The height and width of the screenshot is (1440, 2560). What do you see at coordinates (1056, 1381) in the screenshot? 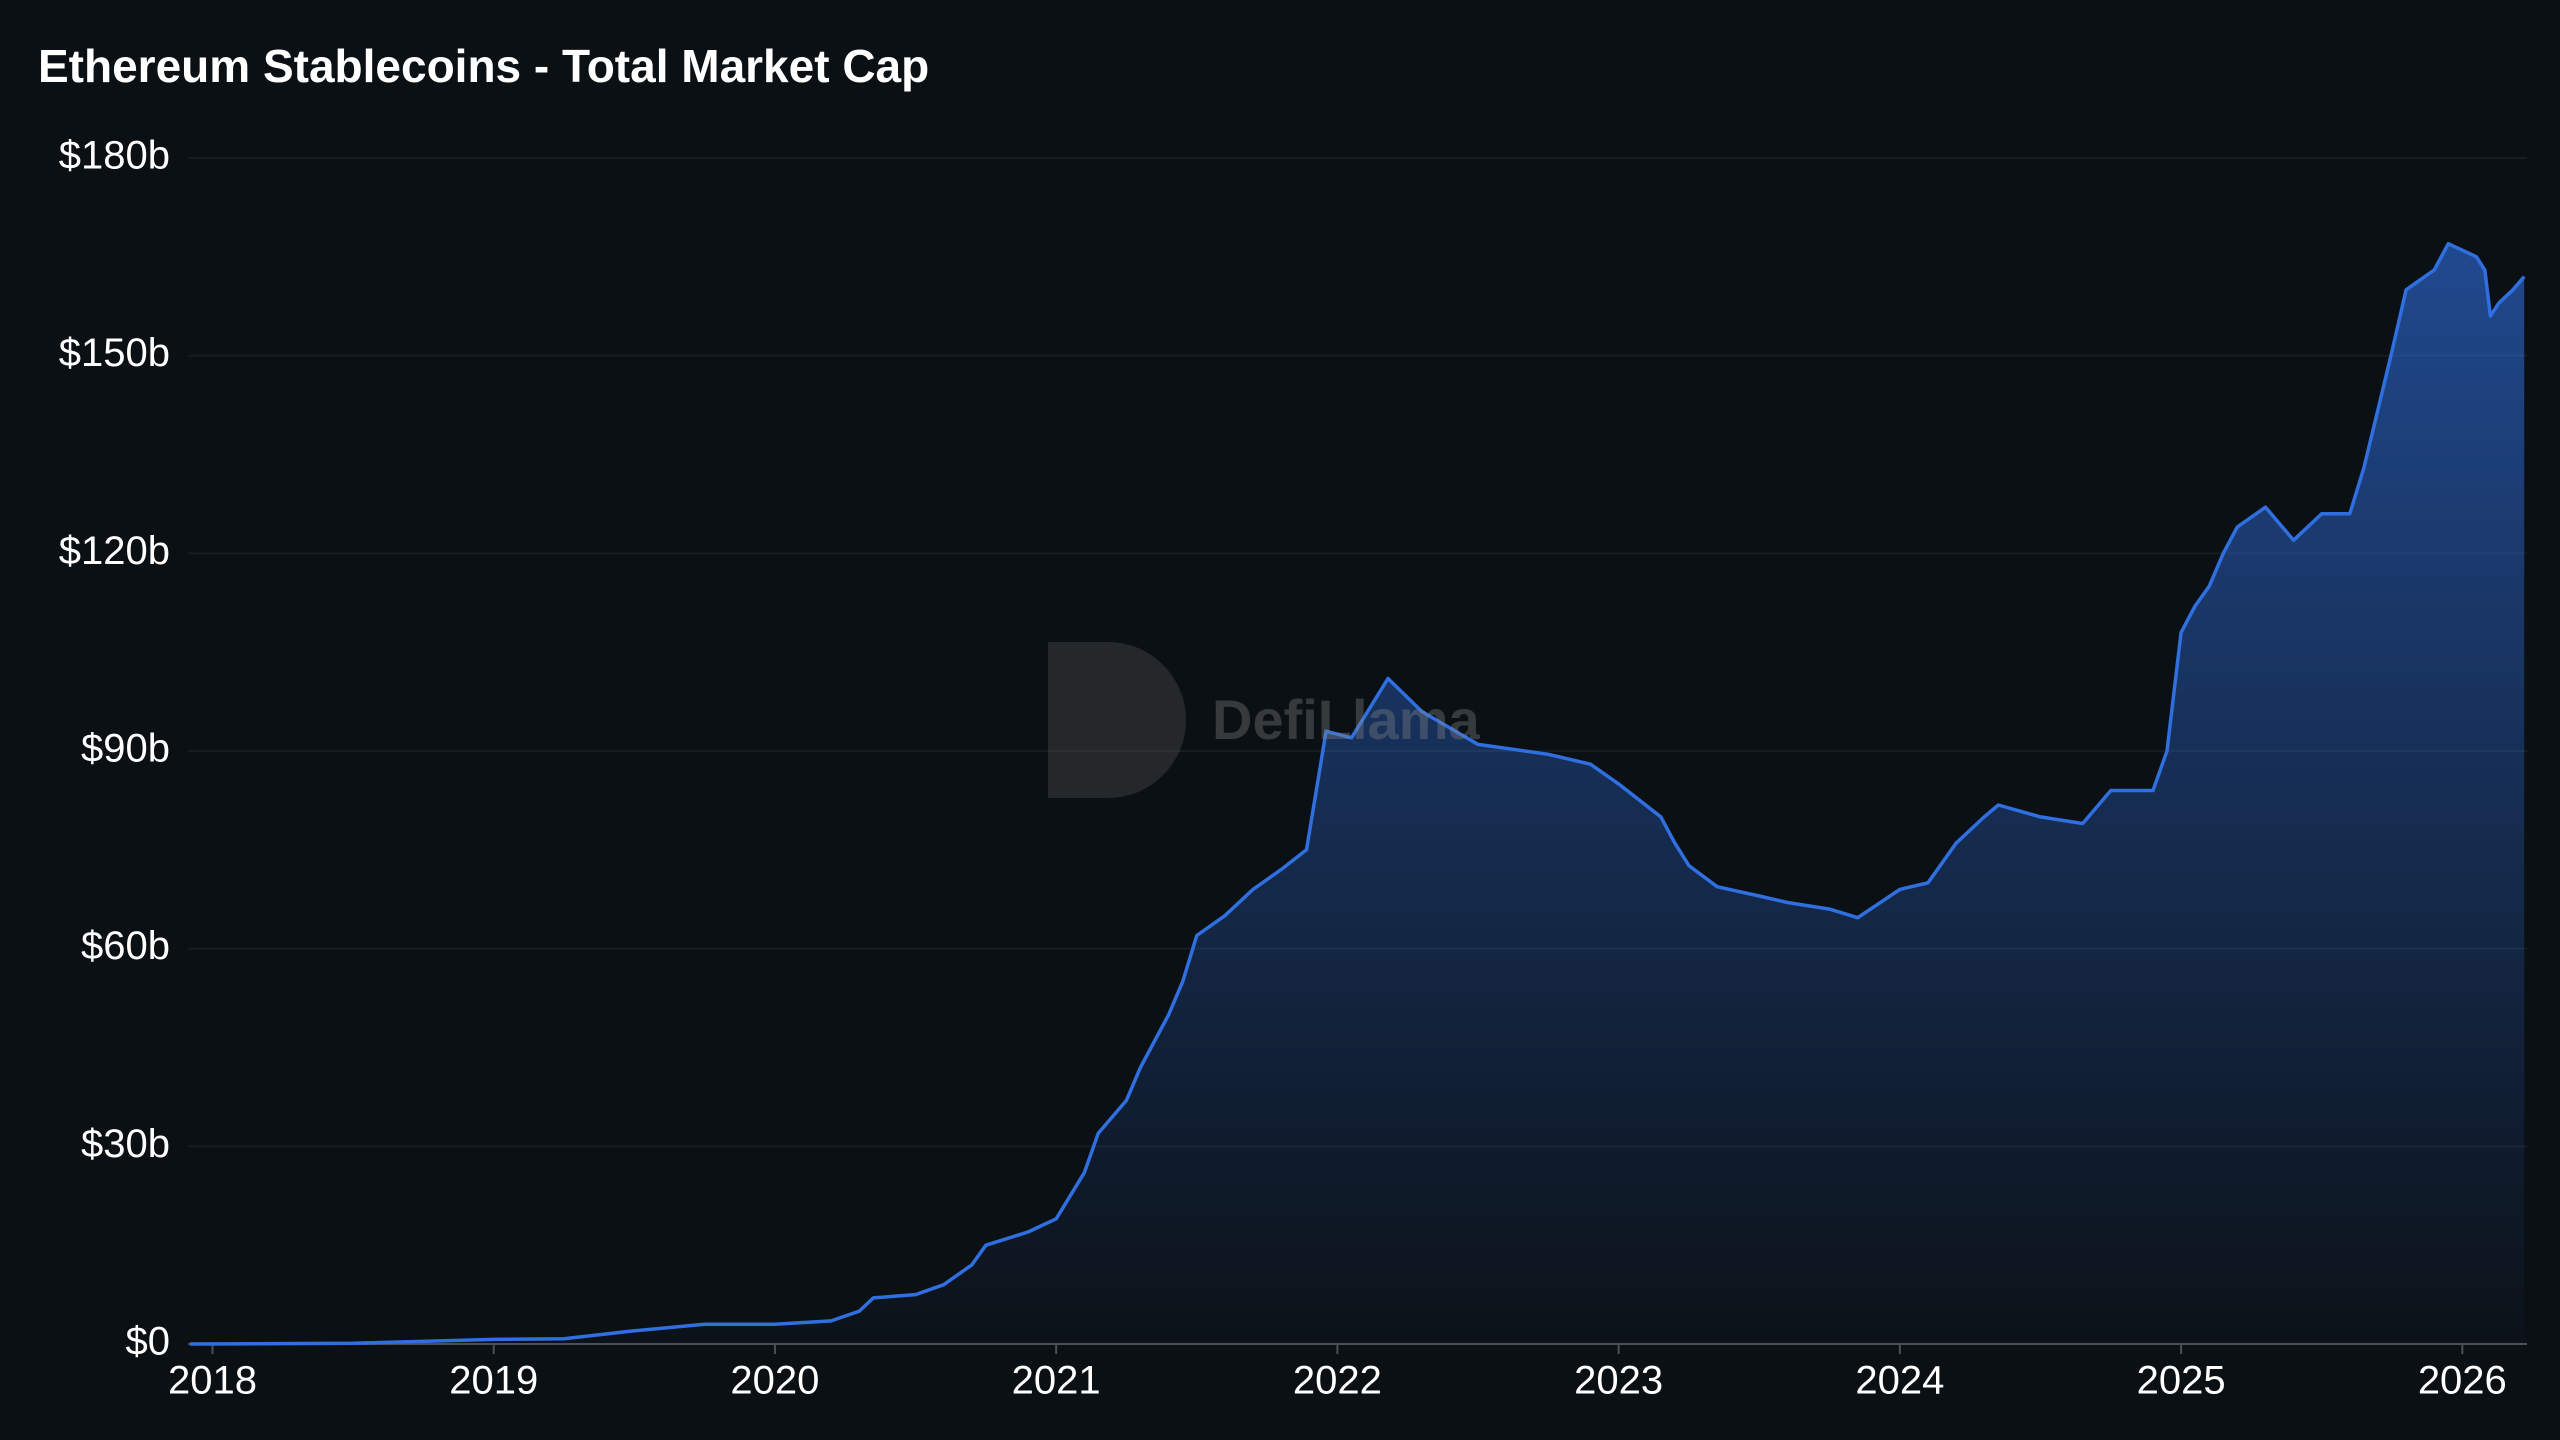
I see `x-tick-label: 2021` at bounding box center [1056, 1381].